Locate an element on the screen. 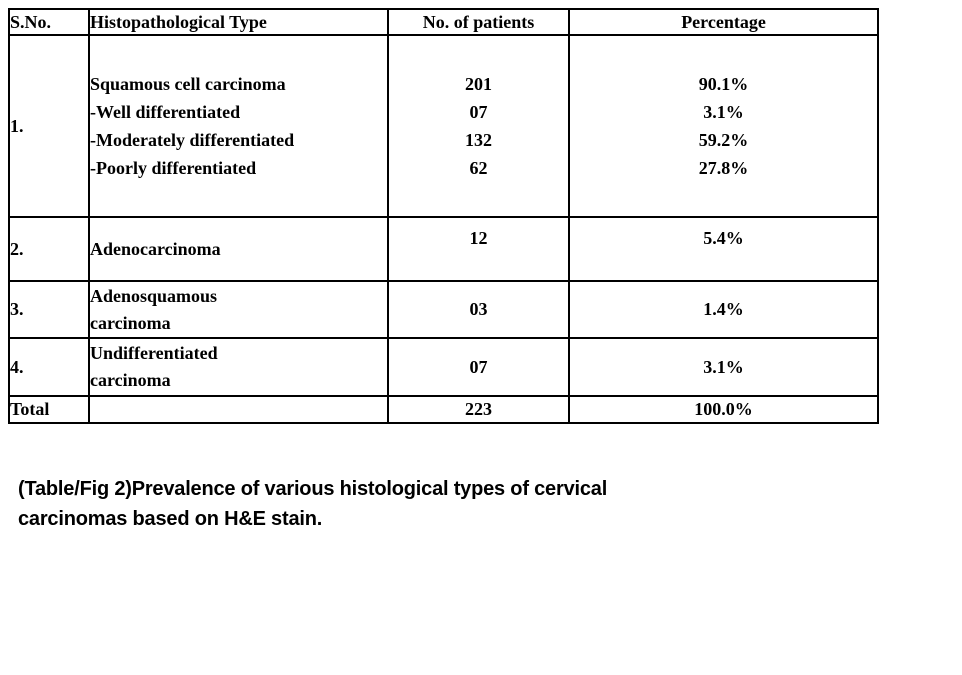 The height and width of the screenshot is (675, 962). cell-patients: 12 is located at coordinates (478, 249).